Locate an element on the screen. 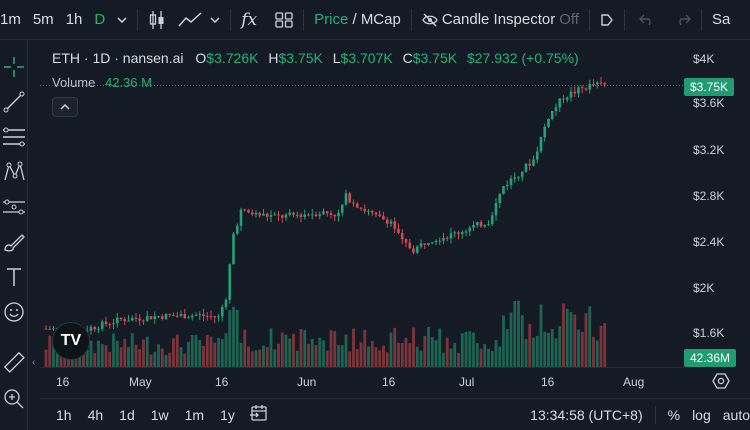  pattern-icon is located at coordinates (14, 172).